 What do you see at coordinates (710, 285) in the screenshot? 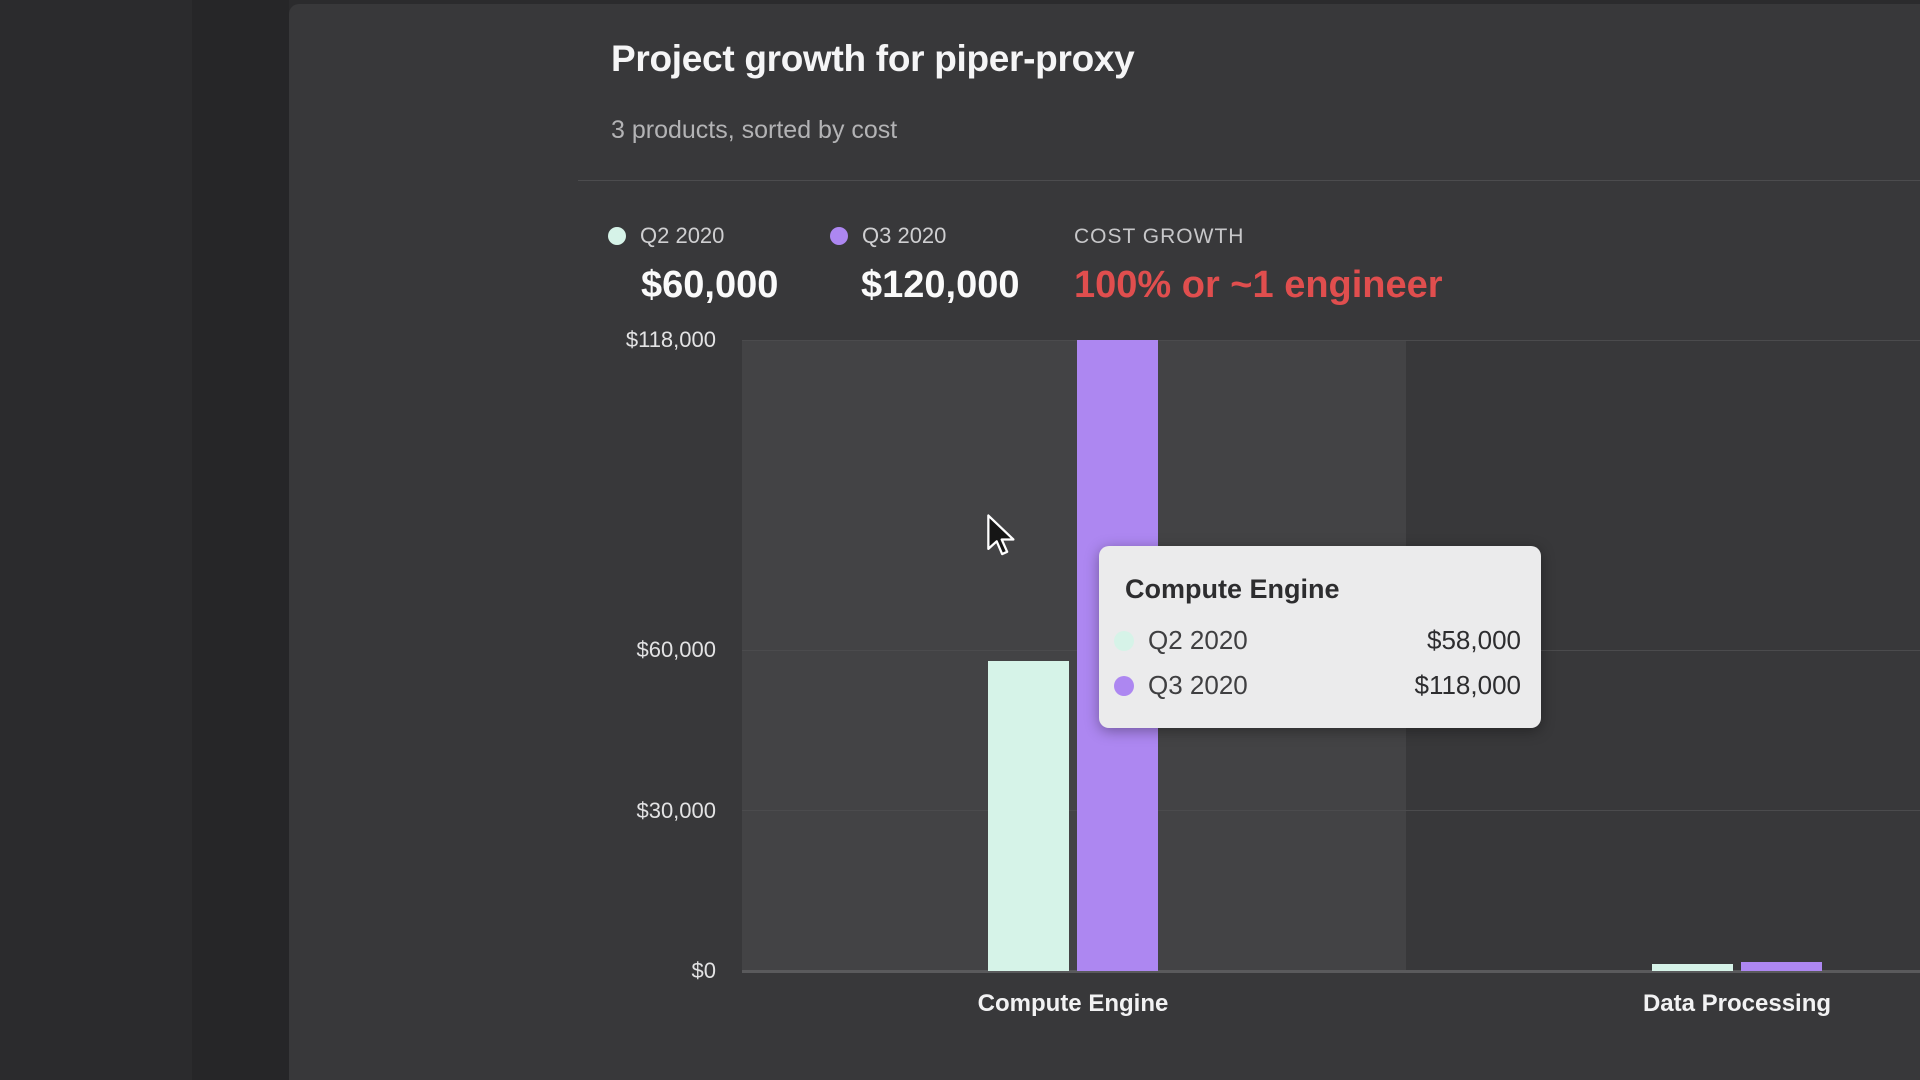
I see `q2-total-value: $60,000` at bounding box center [710, 285].